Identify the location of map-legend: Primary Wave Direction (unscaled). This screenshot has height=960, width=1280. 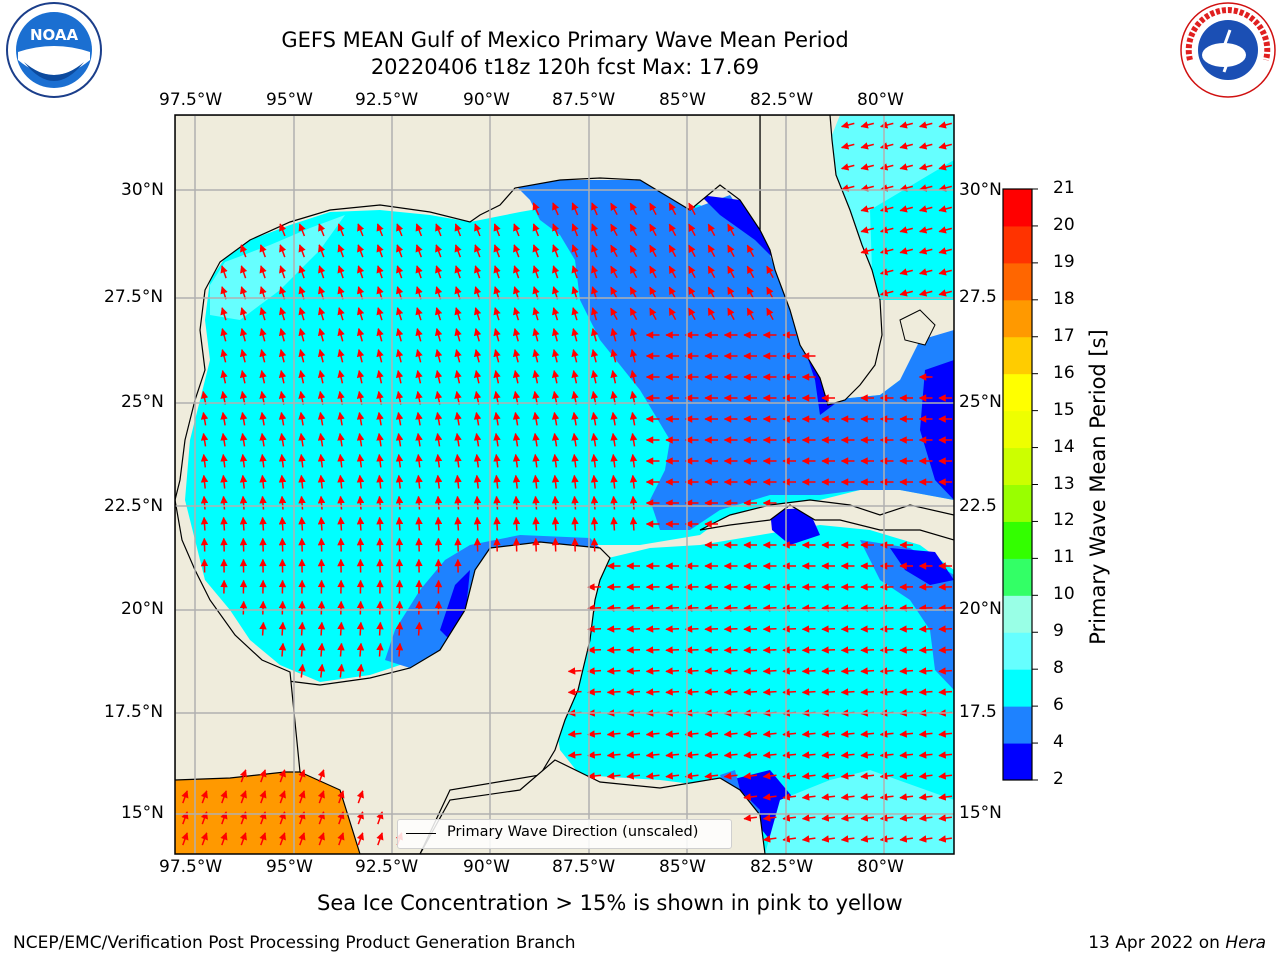
(564, 834).